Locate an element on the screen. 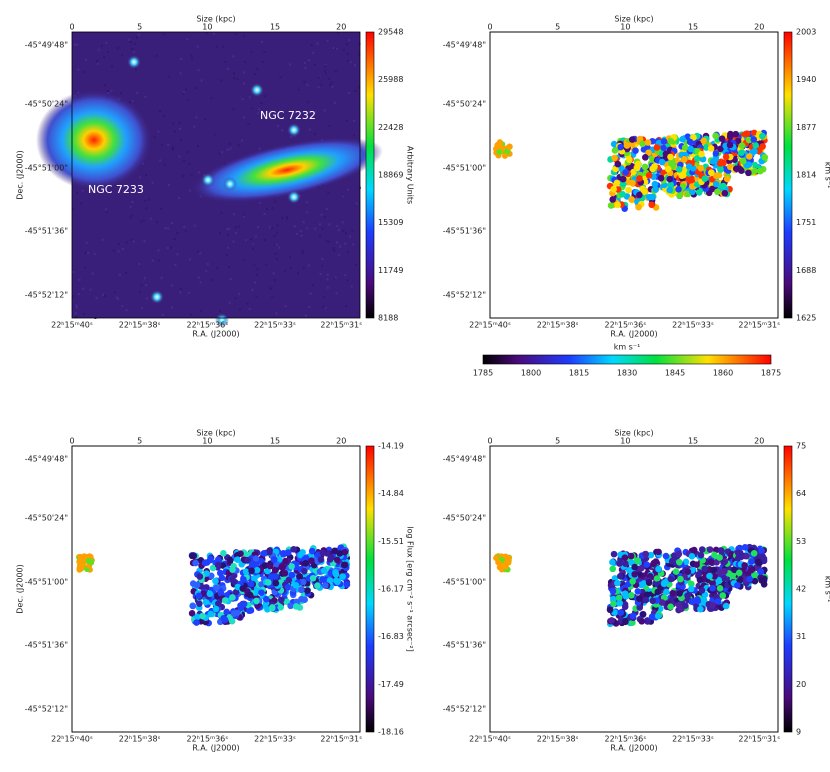 The height and width of the screenshot is (772, 830). colorbar-tick: 15309 is located at coordinates (390, 222).